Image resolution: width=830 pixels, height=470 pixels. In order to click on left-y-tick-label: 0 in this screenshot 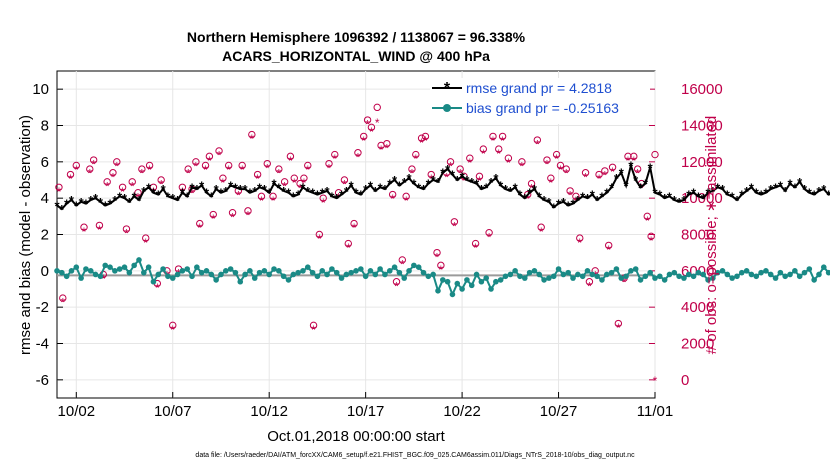, I will do `click(45, 271)`.